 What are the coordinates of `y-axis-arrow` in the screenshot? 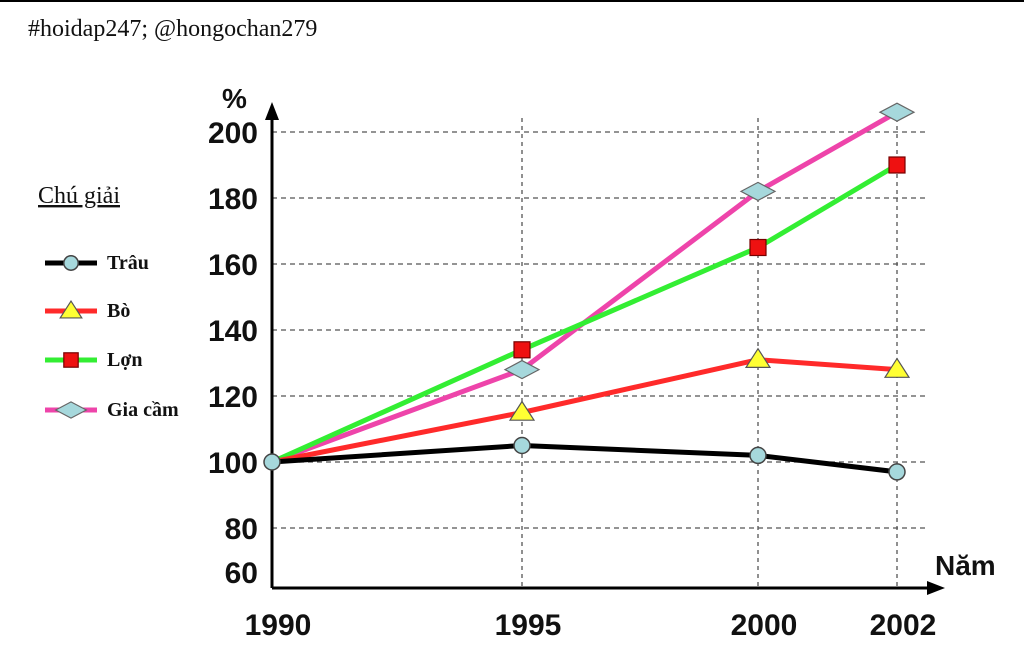 It's located at (272, 111).